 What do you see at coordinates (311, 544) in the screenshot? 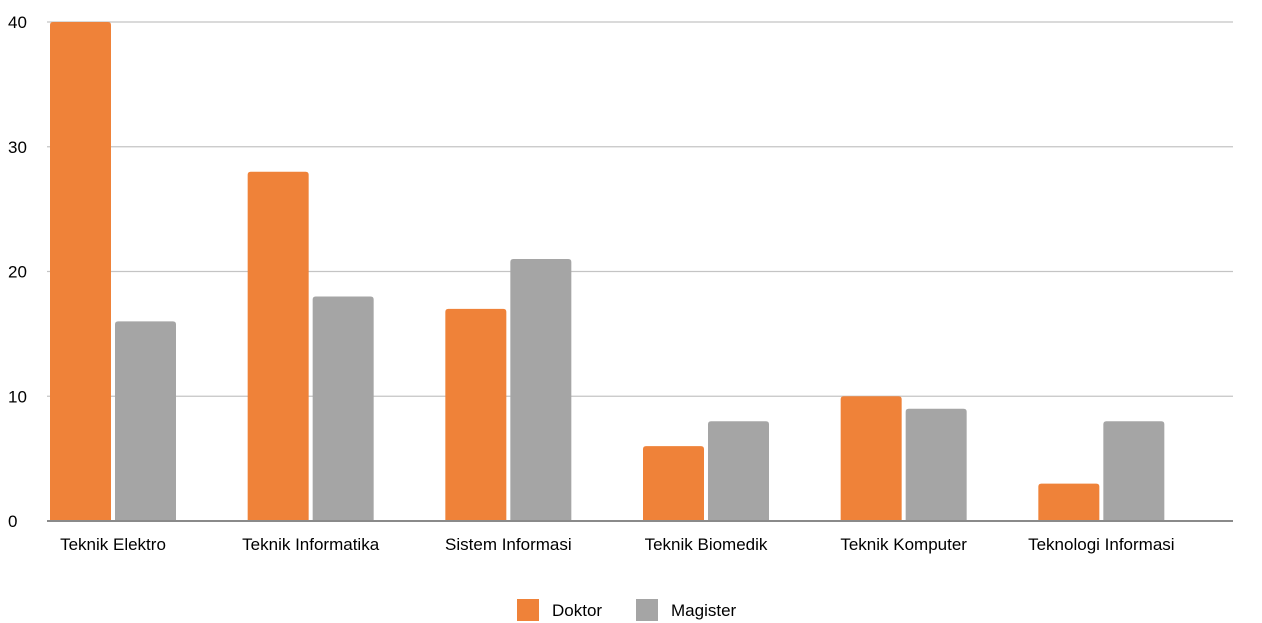
I see `x-tick-label: Teknik Informatika` at bounding box center [311, 544].